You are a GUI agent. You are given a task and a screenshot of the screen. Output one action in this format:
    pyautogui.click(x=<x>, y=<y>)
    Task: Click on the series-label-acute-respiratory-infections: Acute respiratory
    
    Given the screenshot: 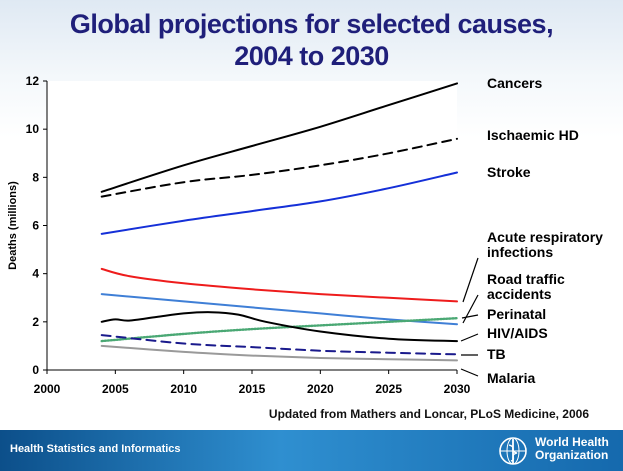 What is the action you would take?
    pyautogui.click(x=545, y=237)
    